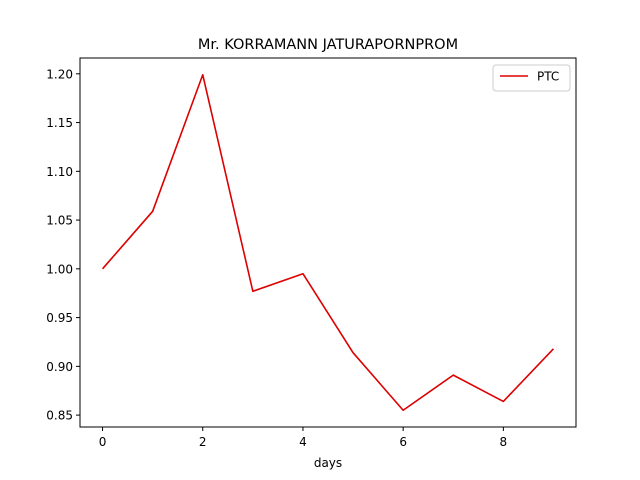  What do you see at coordinates (59, 74) in the screenshot?
I see `y-tick-label: 1.20` at bounding box center [59, 74].